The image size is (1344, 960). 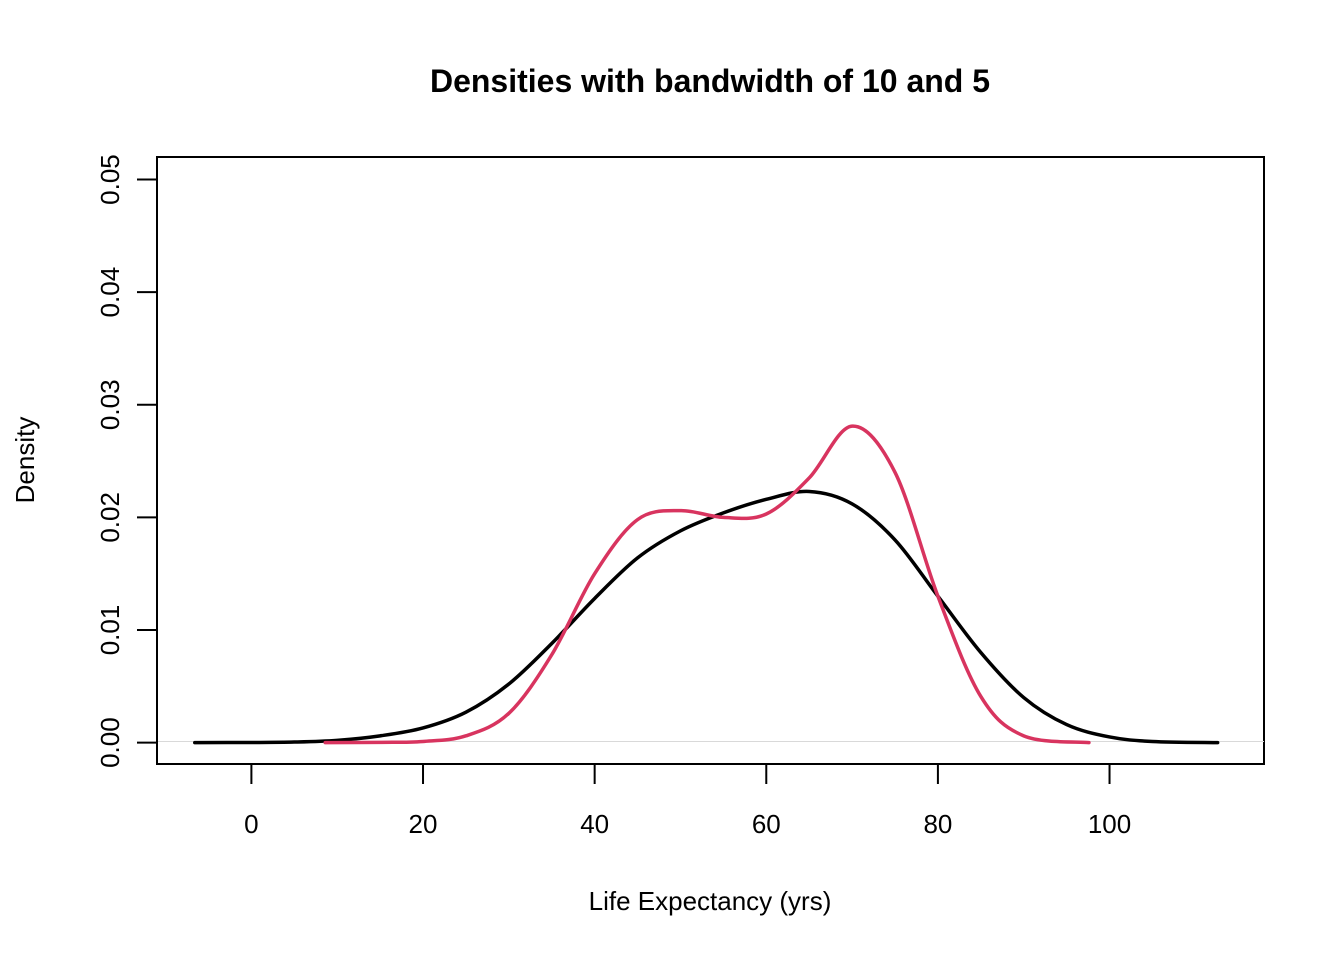 What do you see at coordinates (423, 824) in the screenshot?
I see `x-tick-label: 20` at bounding box center [423, 824].